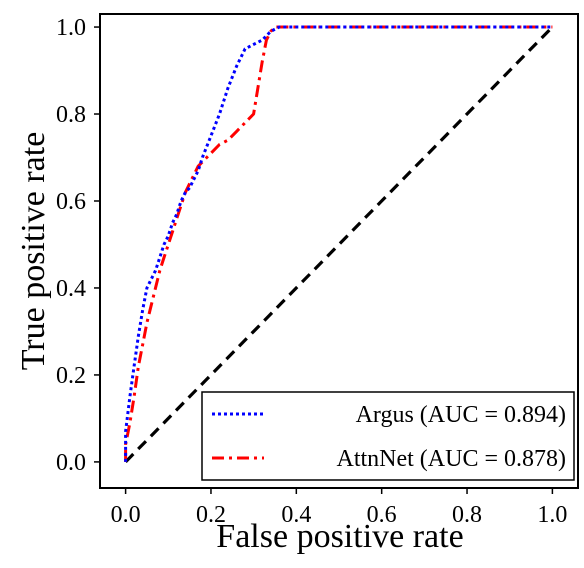 The height and width of the screenshot is (568, 584). Describe the element at coordinates (71, 202) in the screenshot. I see `y-tick-label: 0.6` at that location.